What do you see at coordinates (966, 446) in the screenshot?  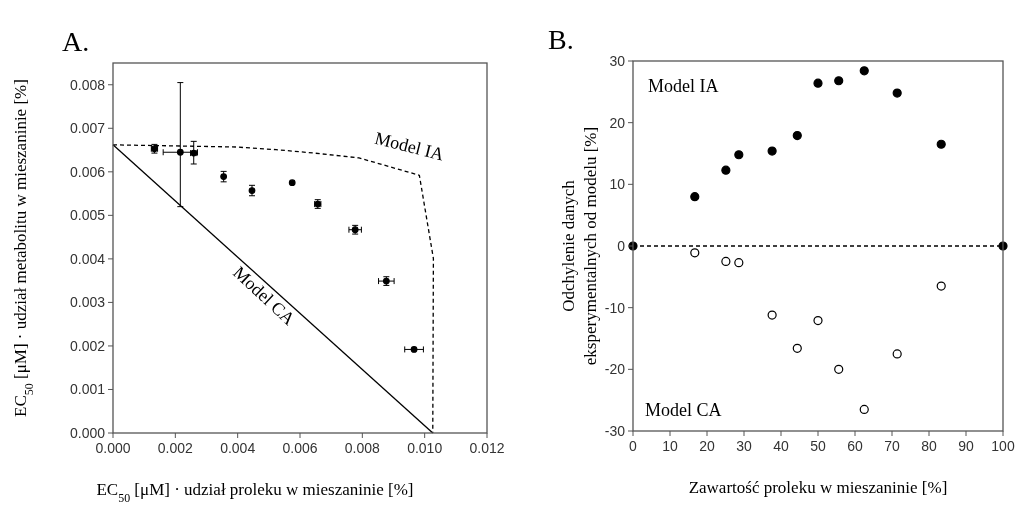 I see `x-tick-label: 90` at bounding box center [966, 446].